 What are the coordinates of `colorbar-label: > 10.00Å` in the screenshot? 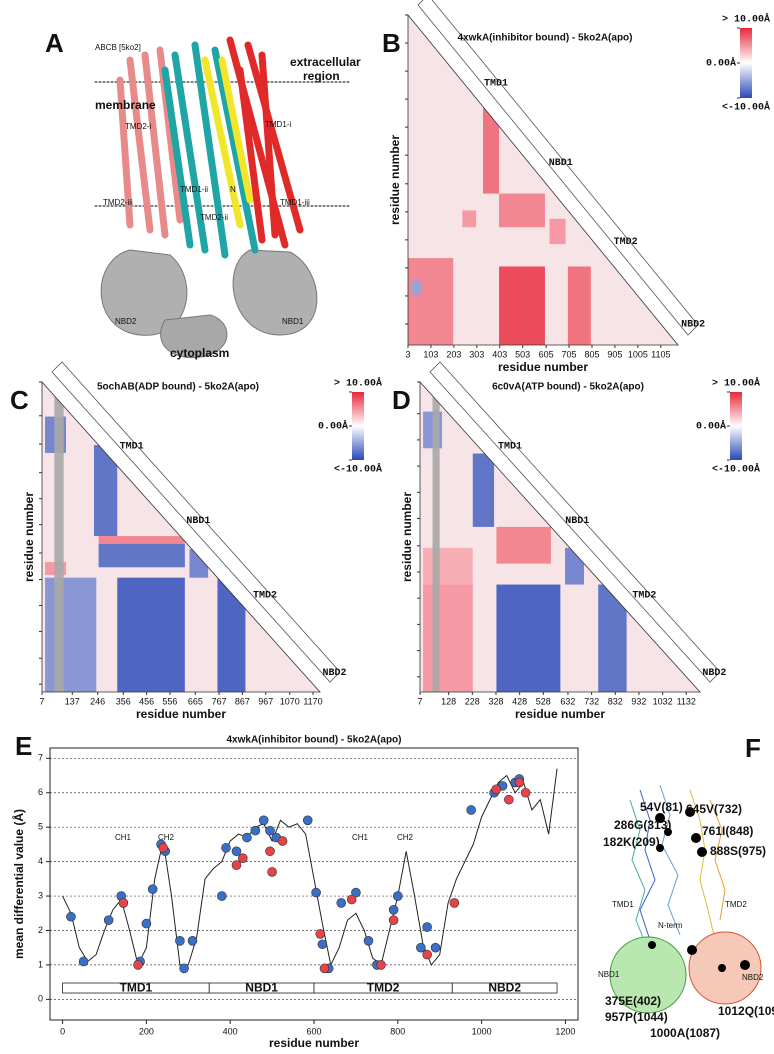 It's located at (746, 19).